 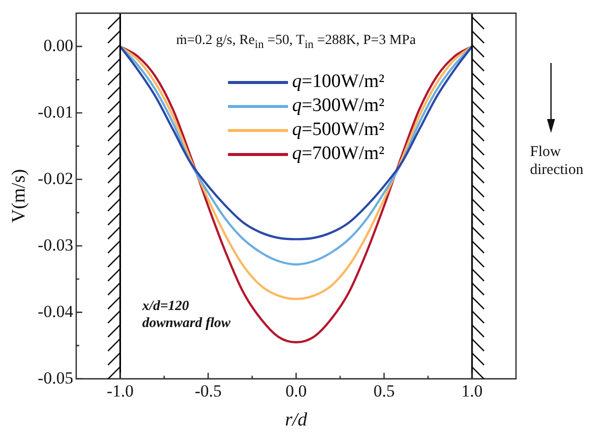 What do you see at coordinates (58, 45) in the screenshot?
I see `y-tick-label: 0.00` at bounding box center [58, 45].